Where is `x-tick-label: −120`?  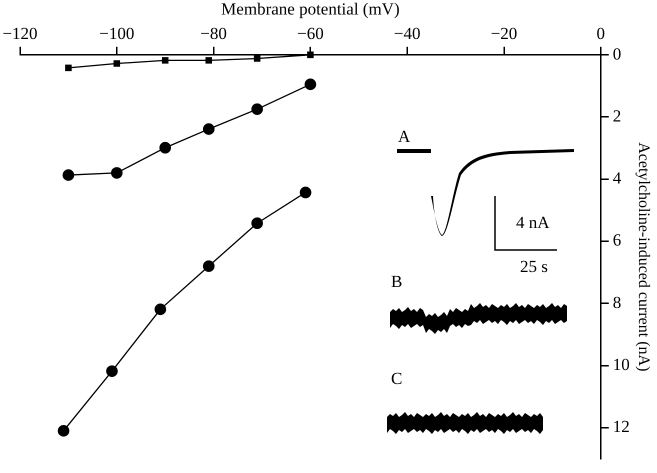 x-tick-label: −120 is located at coordinates (20, 34).